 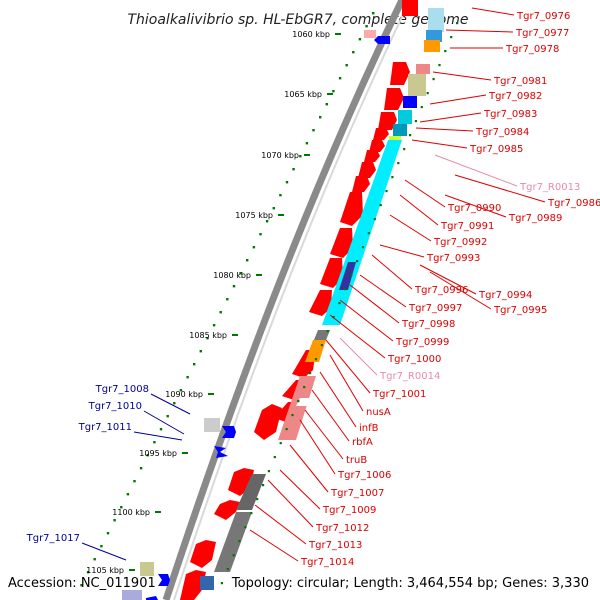 What do you see at coordinates (378, 412) in the screenshot?
I see `gene-label: nusA` at bounding box center [378, 412].